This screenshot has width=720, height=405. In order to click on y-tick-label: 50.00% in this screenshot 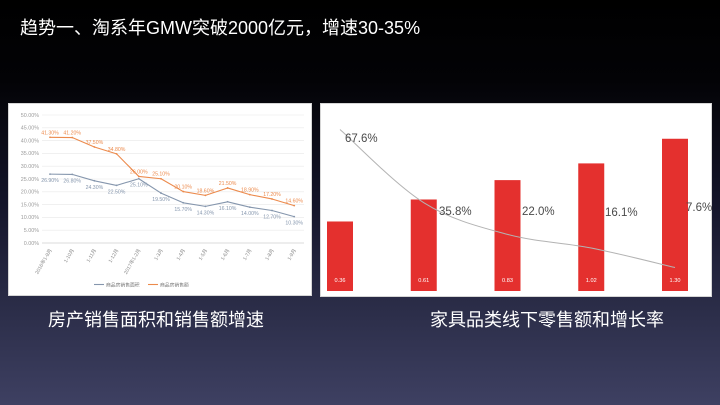, I will do `click(30, 116)`.